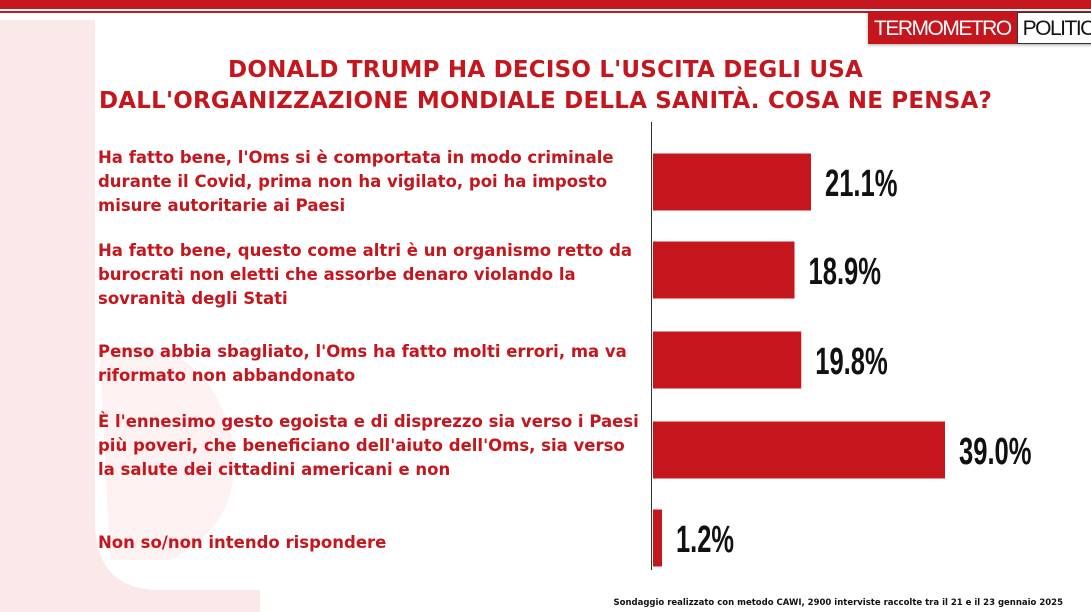 The image size is (1091, 612). Describe the element at coordinates (845, 272) in the screenshot. I see `value-label-2: 18.9%` at that location.